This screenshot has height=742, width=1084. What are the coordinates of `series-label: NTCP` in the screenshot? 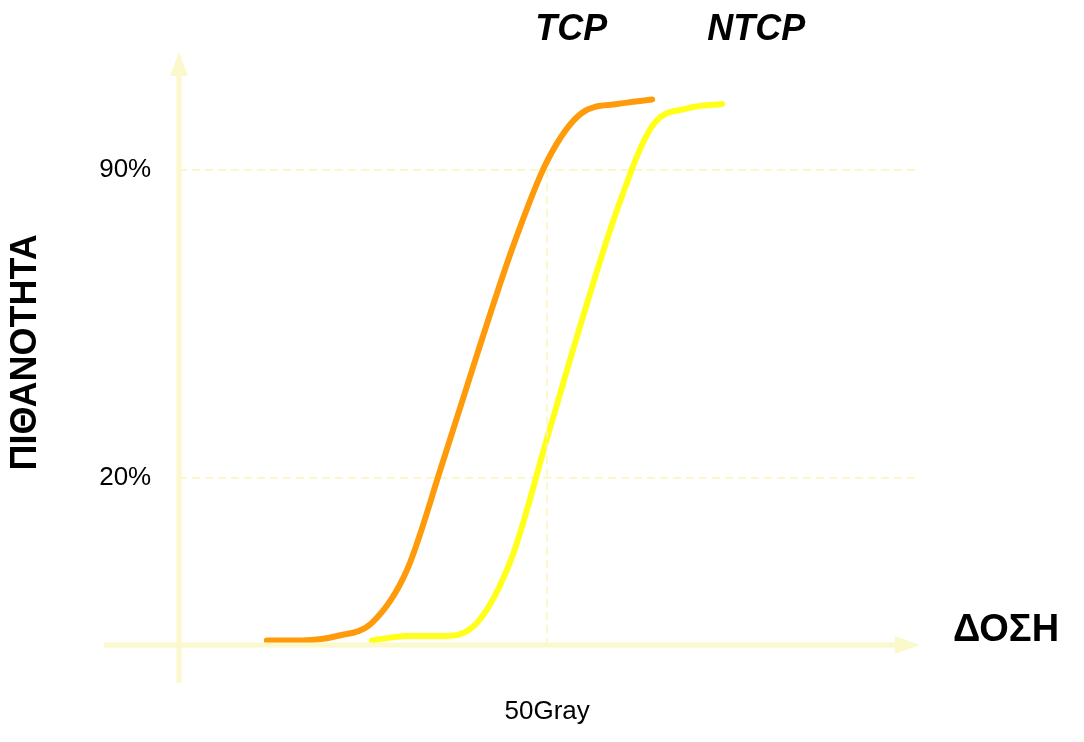 It's located at (757, 27).